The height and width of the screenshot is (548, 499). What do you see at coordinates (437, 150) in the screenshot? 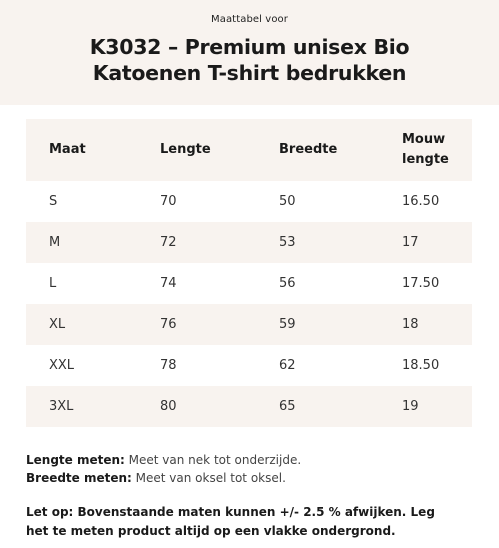
I see `column-header-mouwlengte: Mouw lengte` at bounding box center [437, 150].